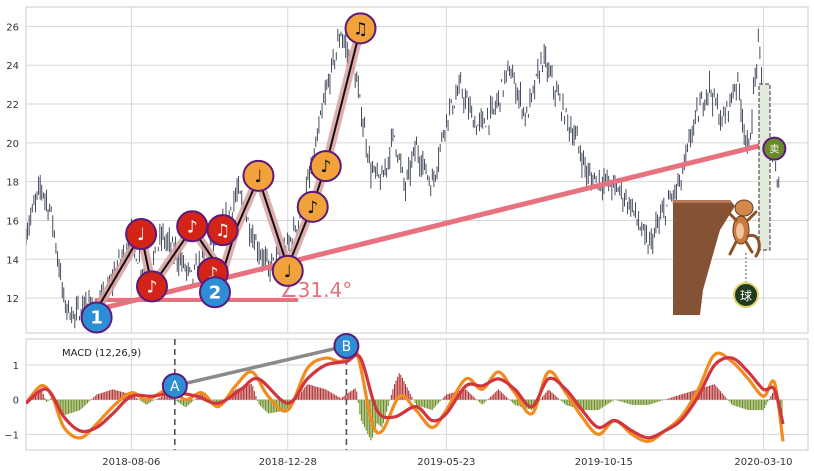  What do you see at coordinates (12, 66) in the screenshot?
I see `price-y-tick-label: 24` at bounding box center [12, 66].